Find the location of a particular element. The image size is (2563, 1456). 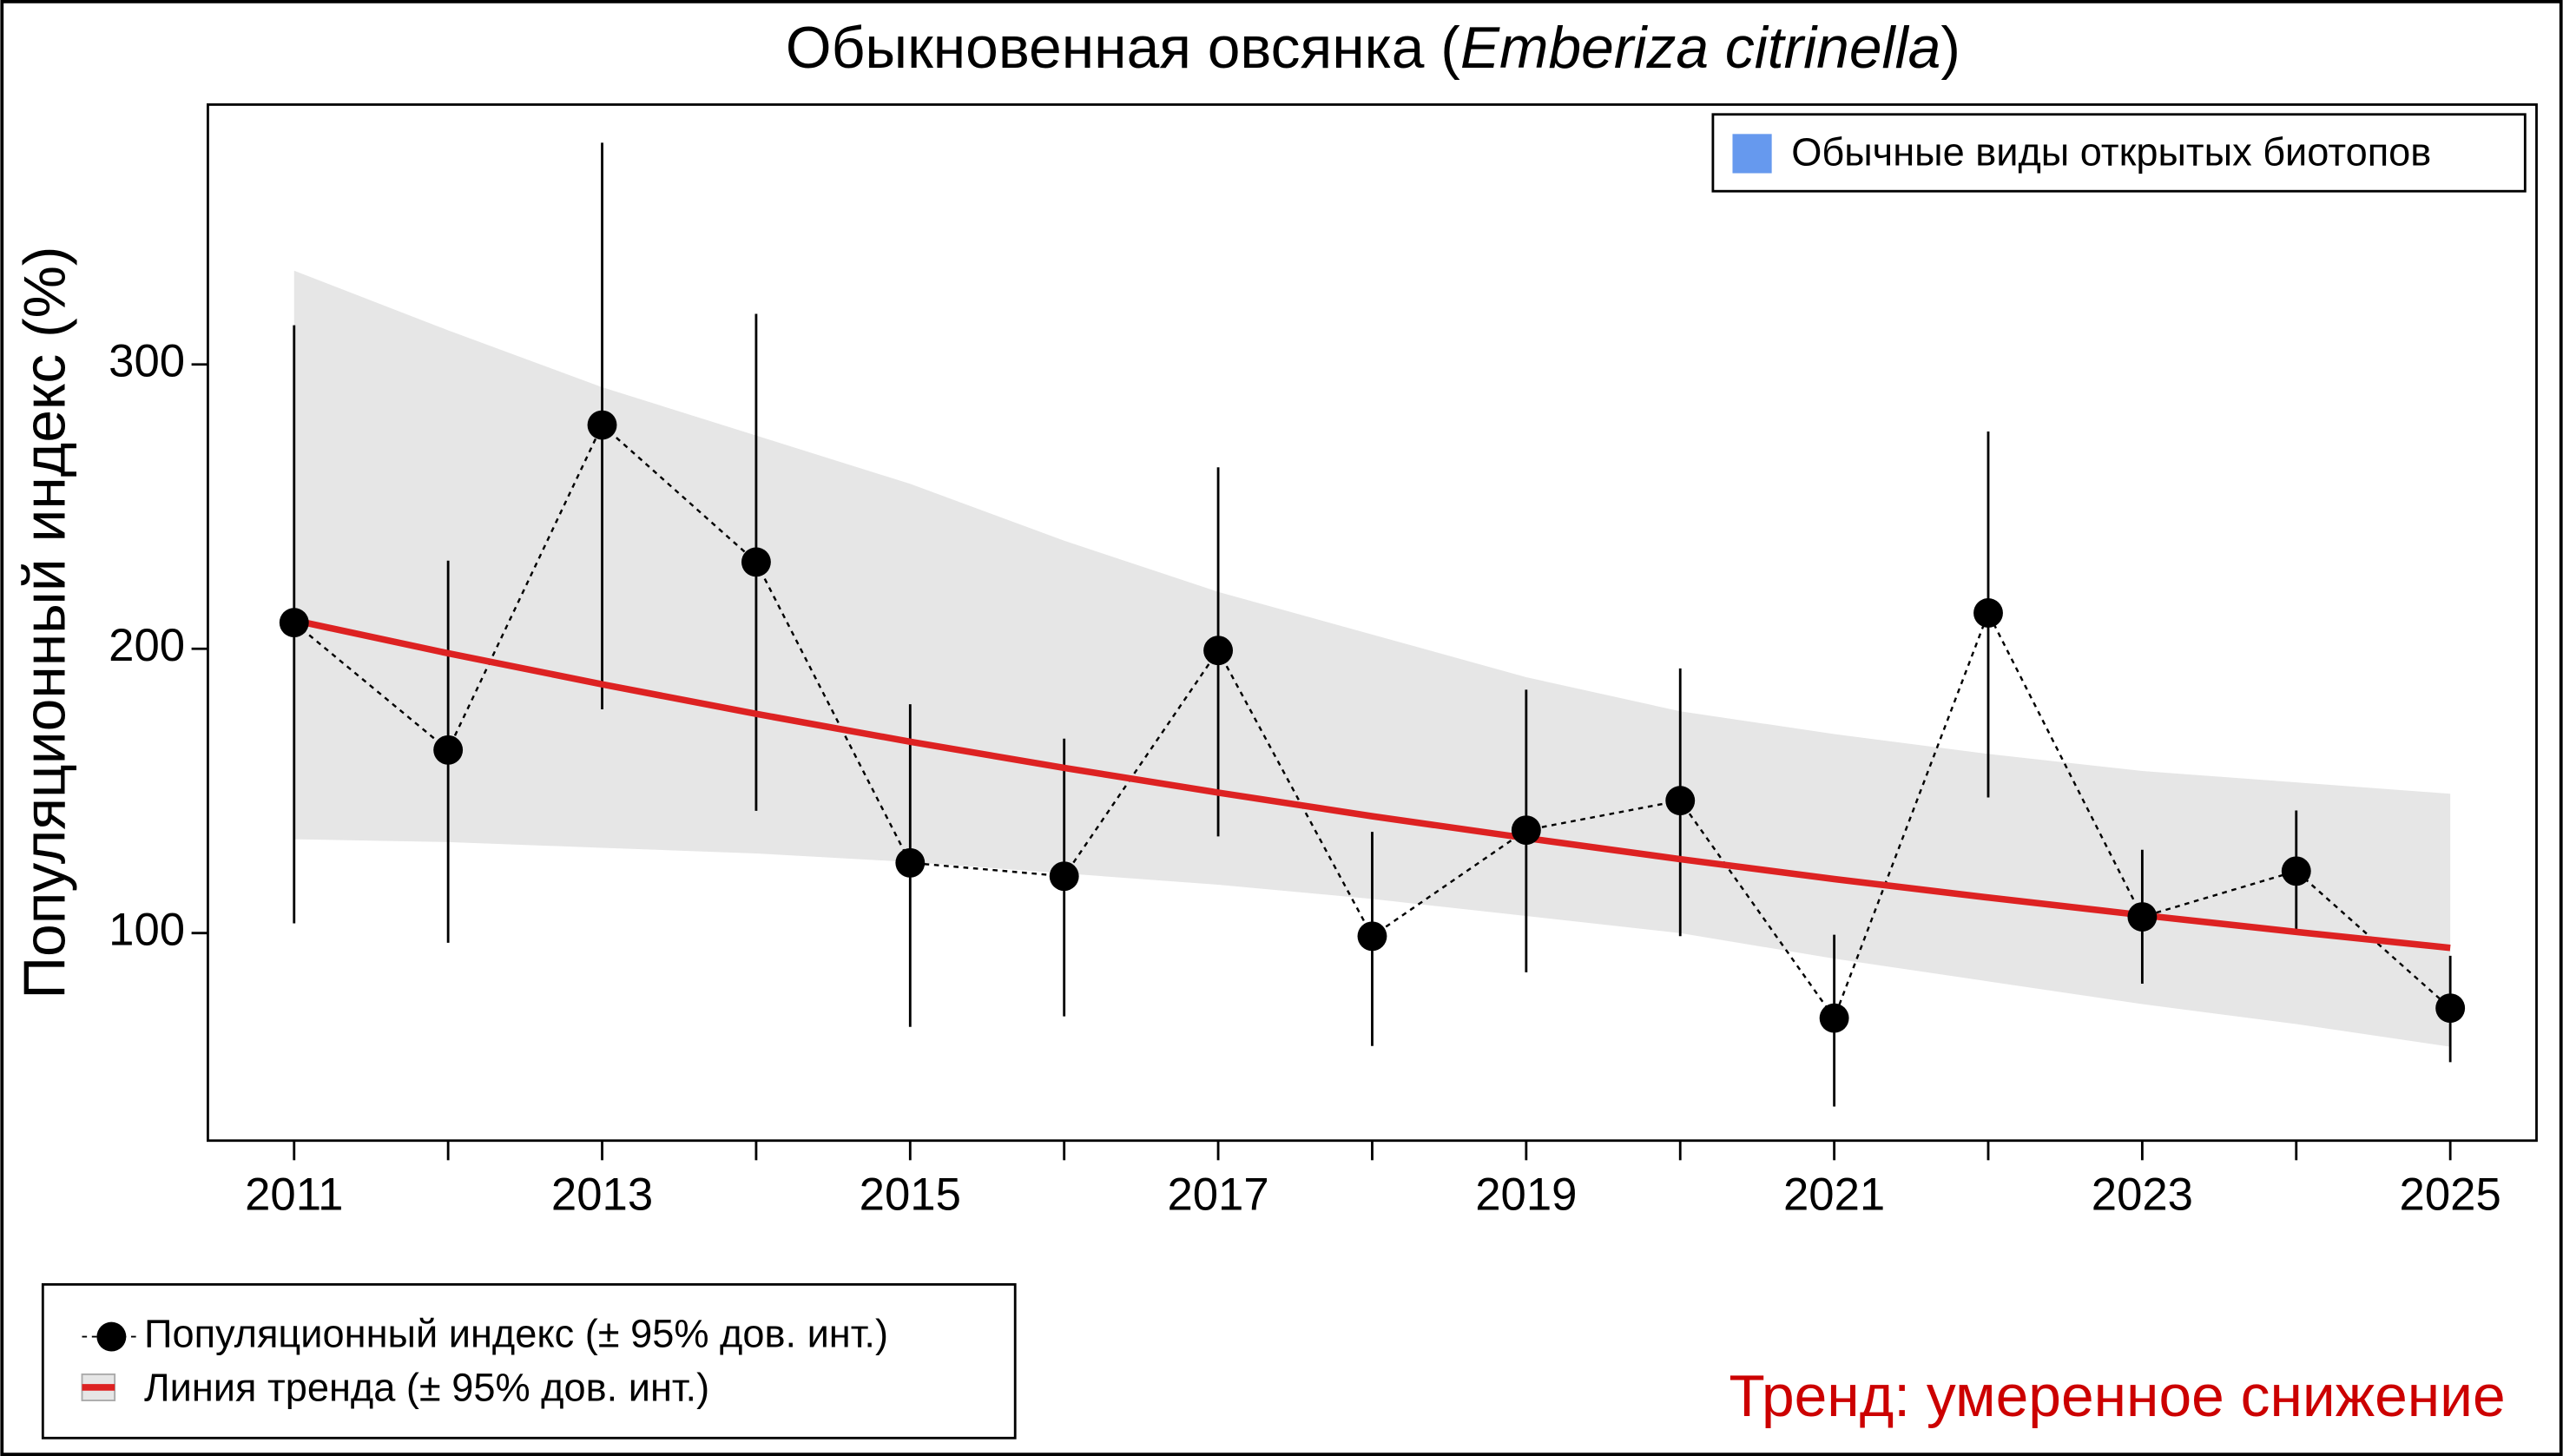

trend-annotation: Тренд: умеренное снижение is located at coordinates (2117, 1396).